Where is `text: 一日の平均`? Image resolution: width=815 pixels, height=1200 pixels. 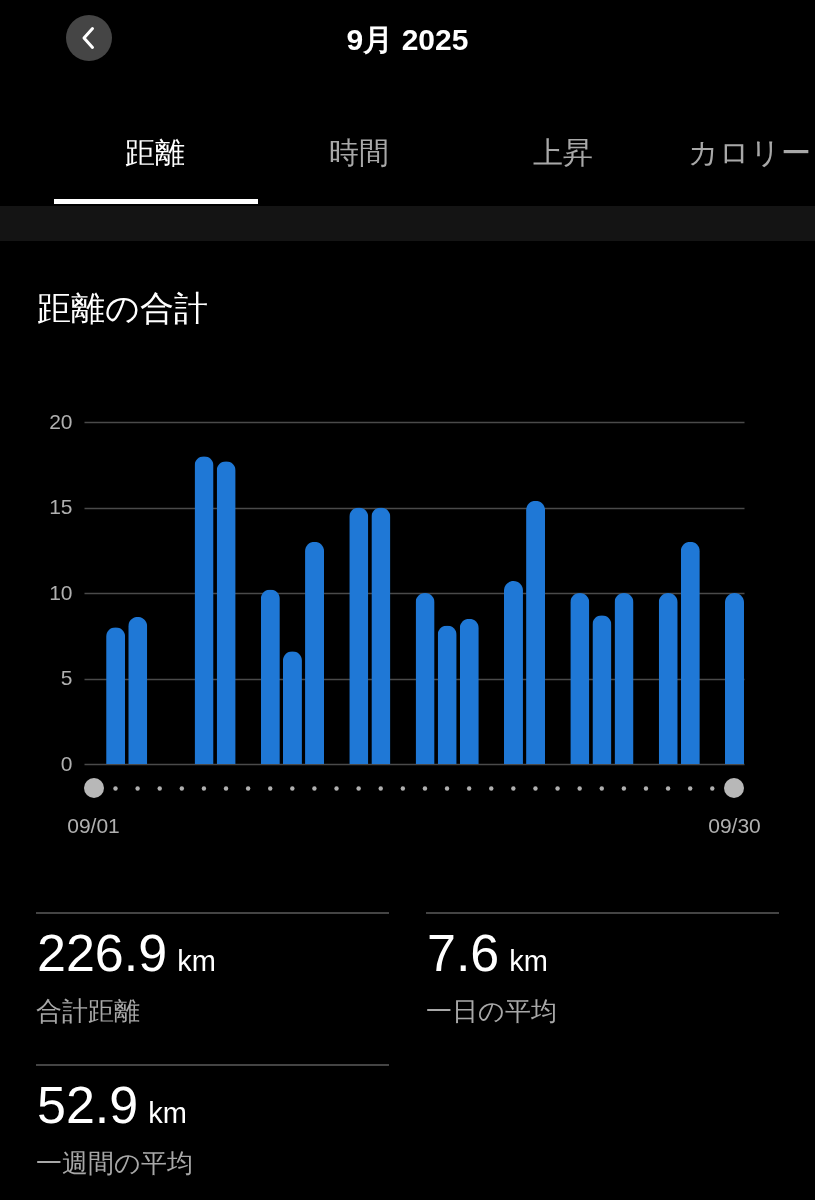
text: 一日の平均 is located at coordinates (491, 1011).